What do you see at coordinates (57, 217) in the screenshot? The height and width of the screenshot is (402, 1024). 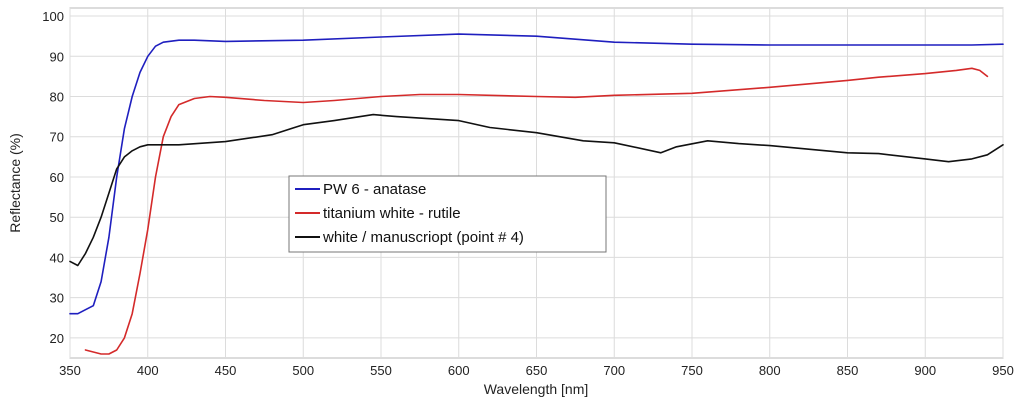 I see `y-tick-label: 50` at bounding box center [57, 217].